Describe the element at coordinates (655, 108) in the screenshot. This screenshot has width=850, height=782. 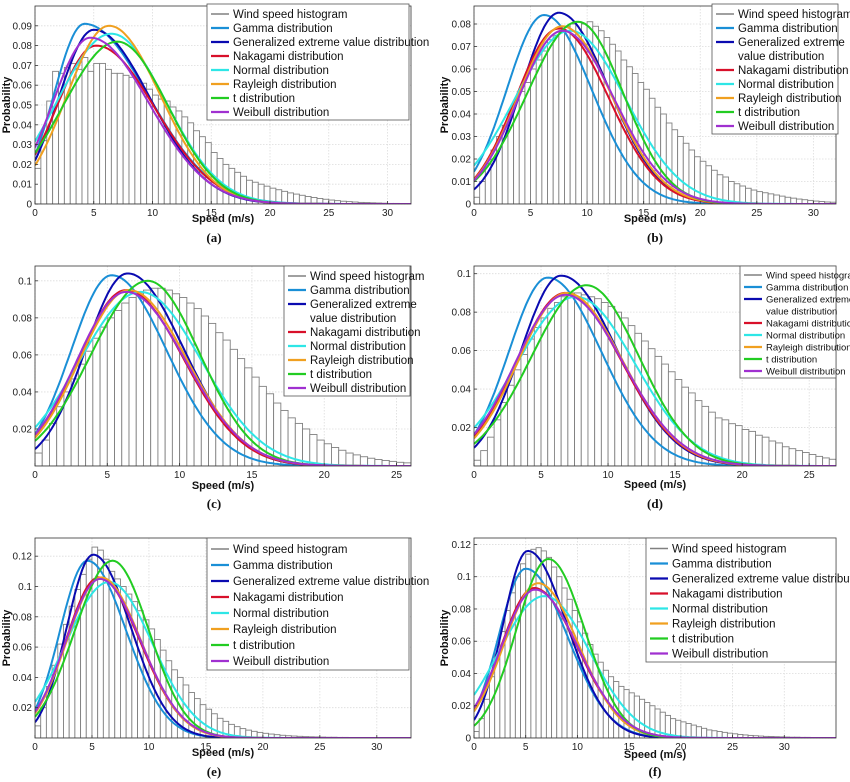
I see `curve-gamma` at that location.